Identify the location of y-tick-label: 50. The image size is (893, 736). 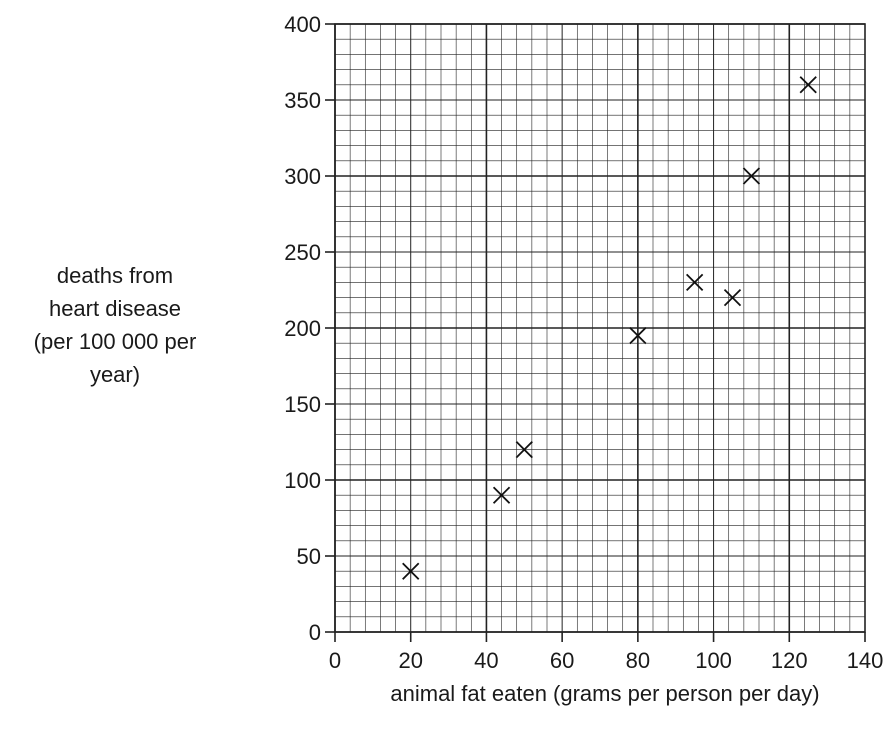
(309, 556).